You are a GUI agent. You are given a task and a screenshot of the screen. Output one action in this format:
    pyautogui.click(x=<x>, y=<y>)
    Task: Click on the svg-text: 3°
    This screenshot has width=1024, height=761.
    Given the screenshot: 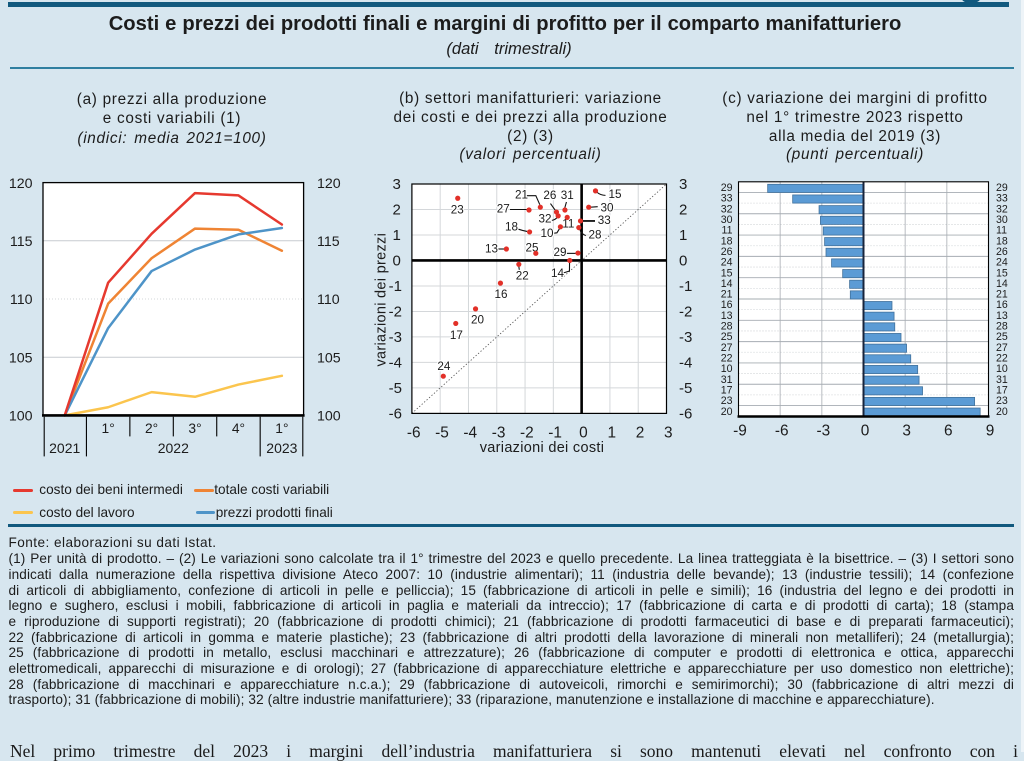 What is the action you would take?
    pyautogui.click(x=194, y=428)
    